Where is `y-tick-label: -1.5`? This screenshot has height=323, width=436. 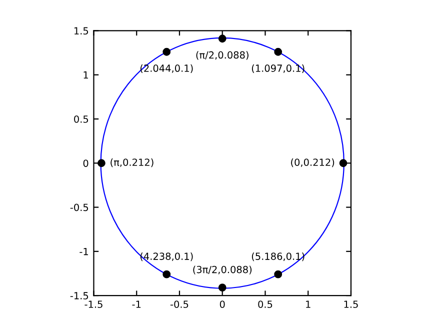
y-tick-label: -1.5 is located at coordinates (79, 296).